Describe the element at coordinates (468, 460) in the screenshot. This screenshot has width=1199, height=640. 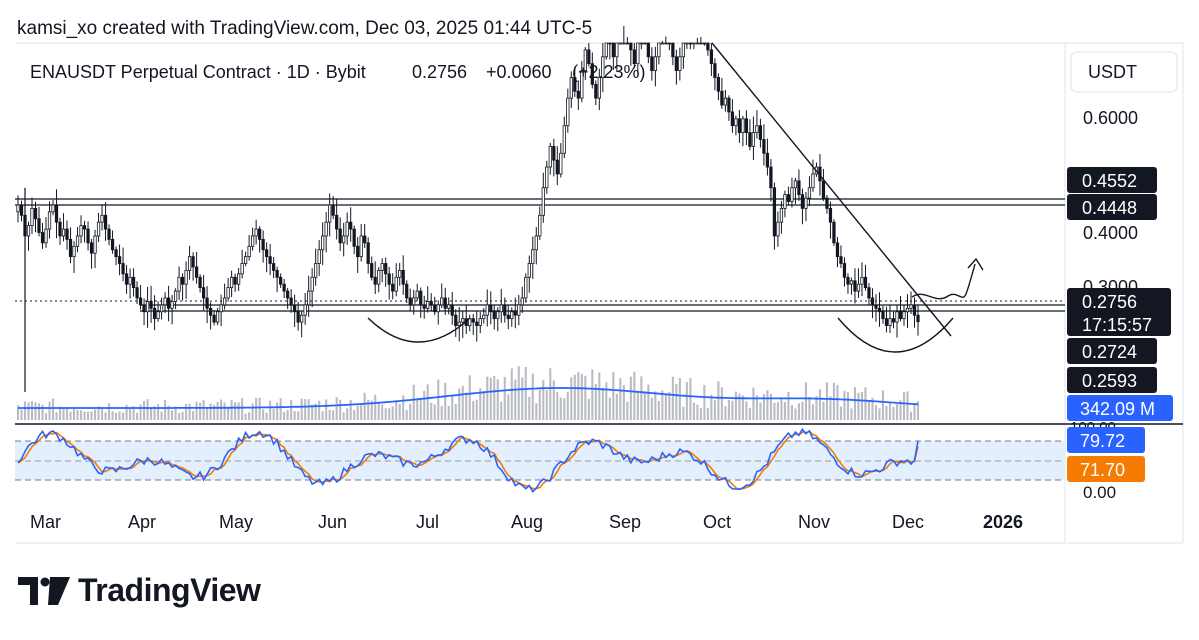
I see `stoch-k-line` at that location.